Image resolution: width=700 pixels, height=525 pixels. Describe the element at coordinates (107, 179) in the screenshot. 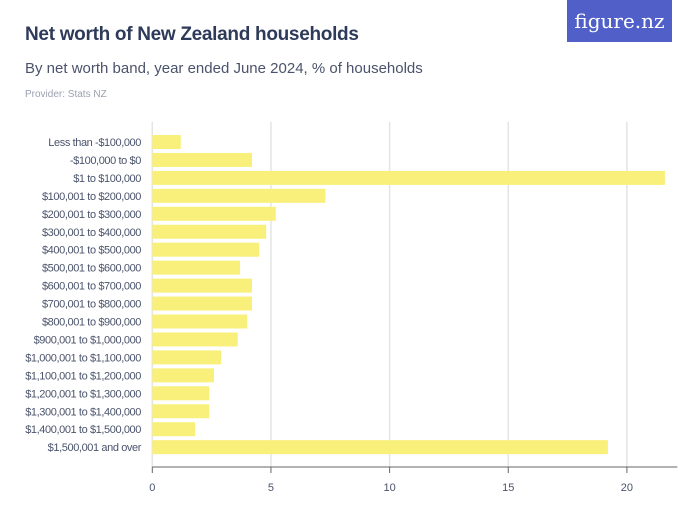

I see `category-label: $1 to $100,000` at that location.